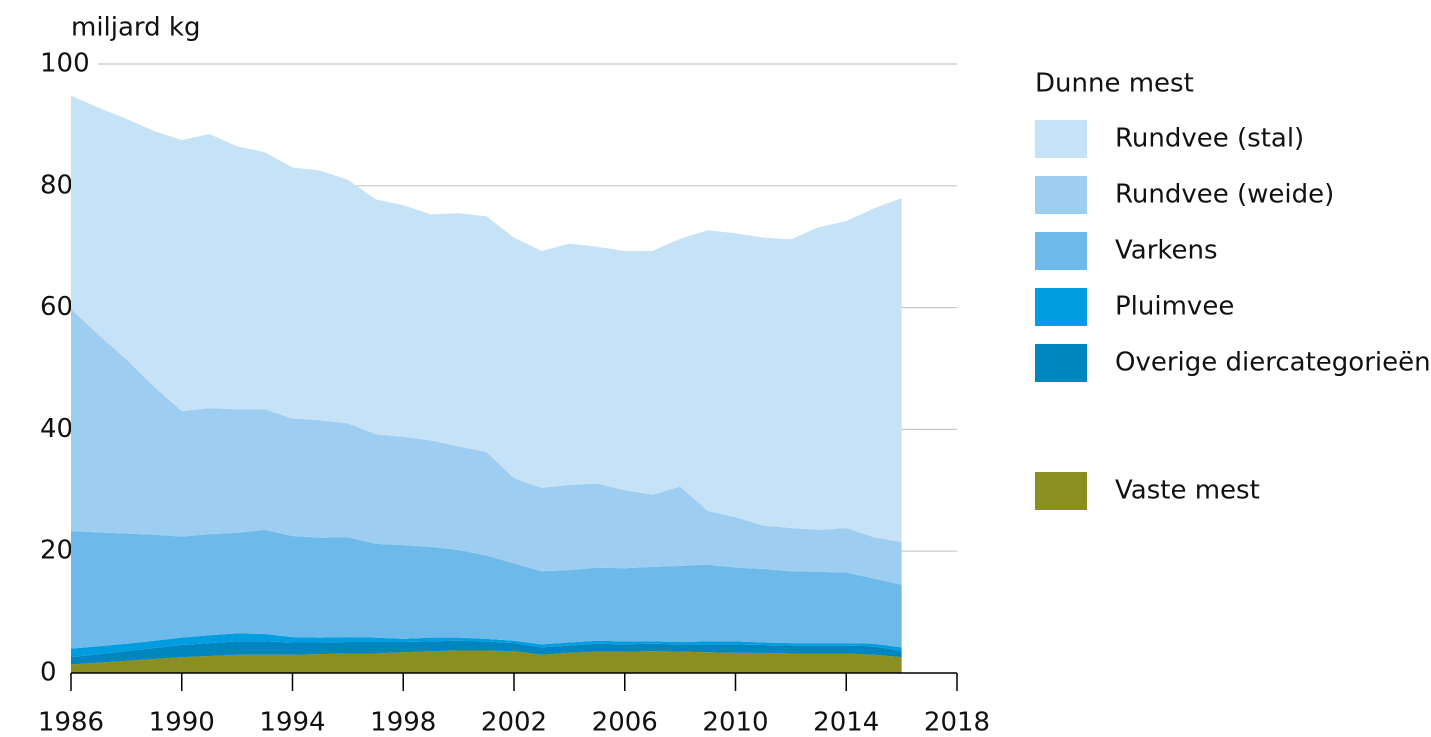 The height and width of the screenshot is (737, 1431). I want to click on y-tick-label: 80, so click(56, 185).